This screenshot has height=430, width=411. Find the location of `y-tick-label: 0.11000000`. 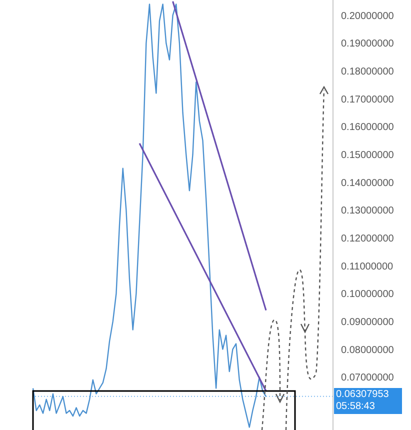

y-tick-label: 0.11000000 is located at coordinates (367, 266).